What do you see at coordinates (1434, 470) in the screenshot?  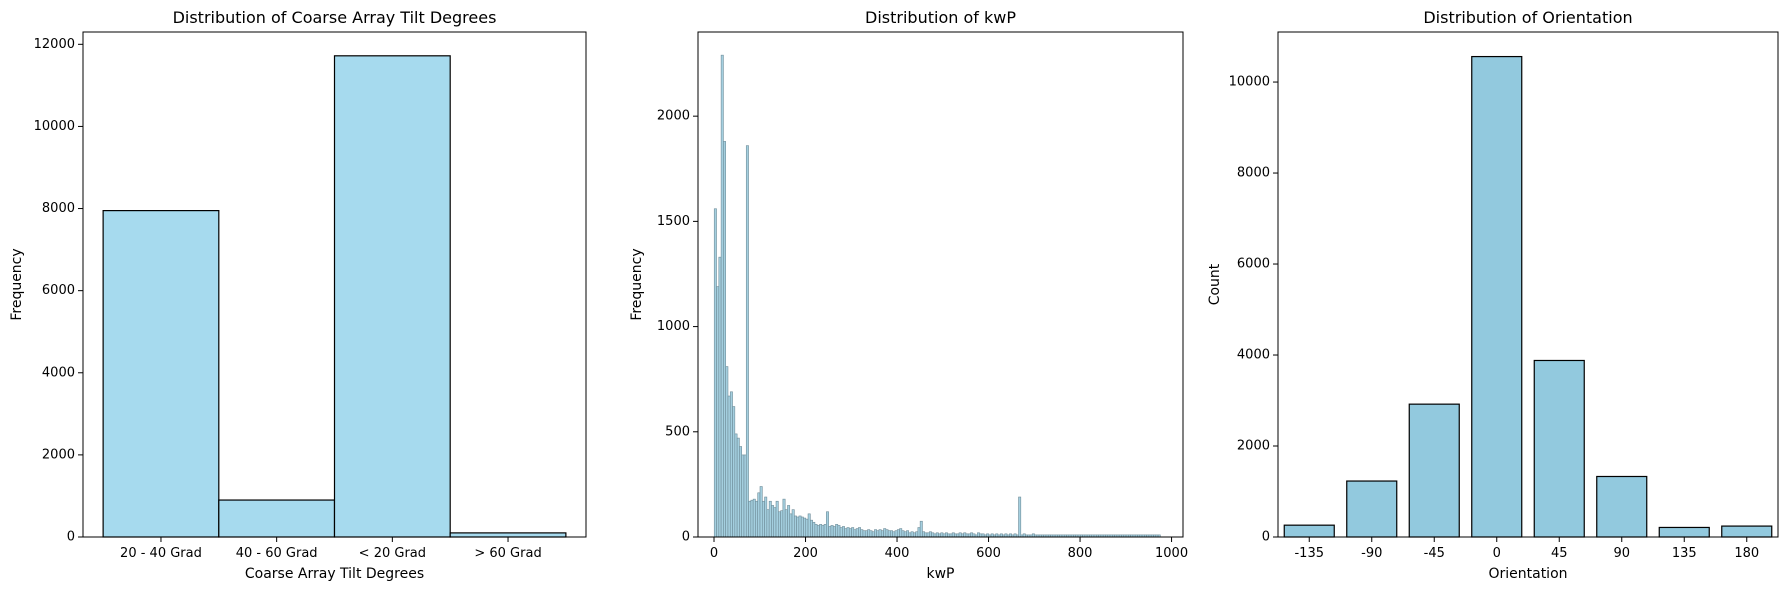 I see `bar--45` at bounding box center [1434, 470].